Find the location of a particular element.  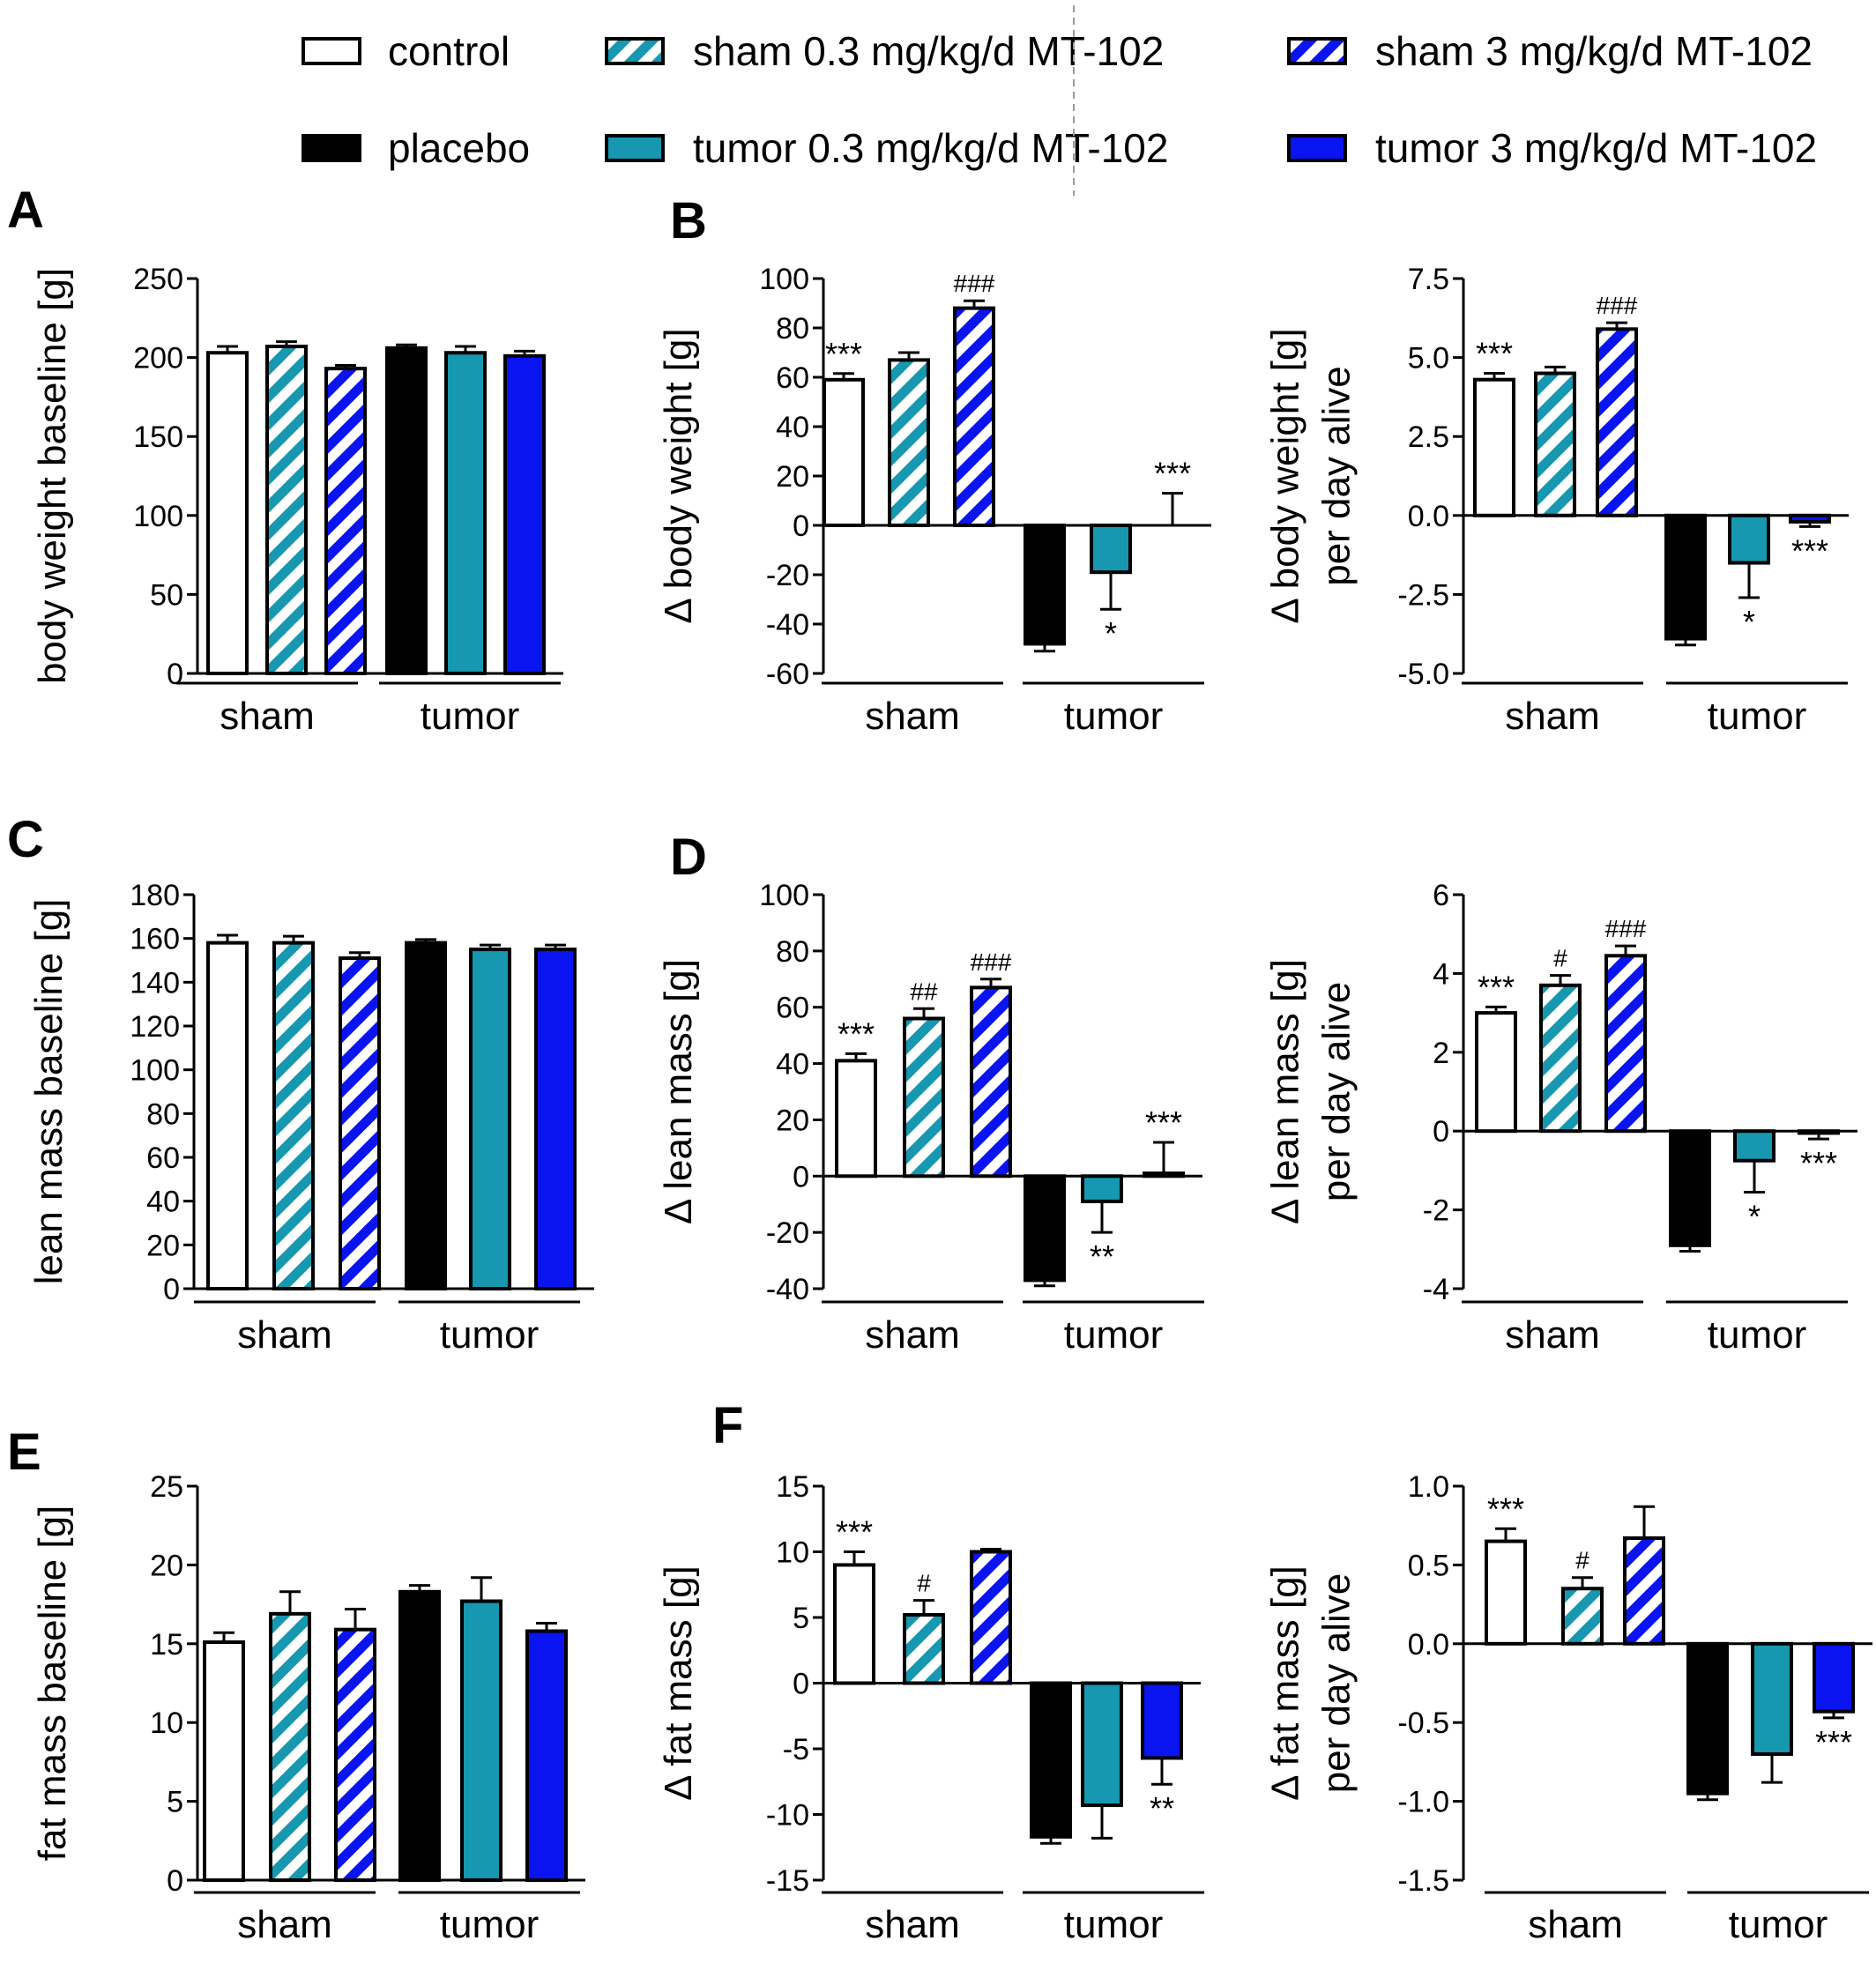

y-axis-title: Δ fat mass [g] is located at coordinates (678, 1683).